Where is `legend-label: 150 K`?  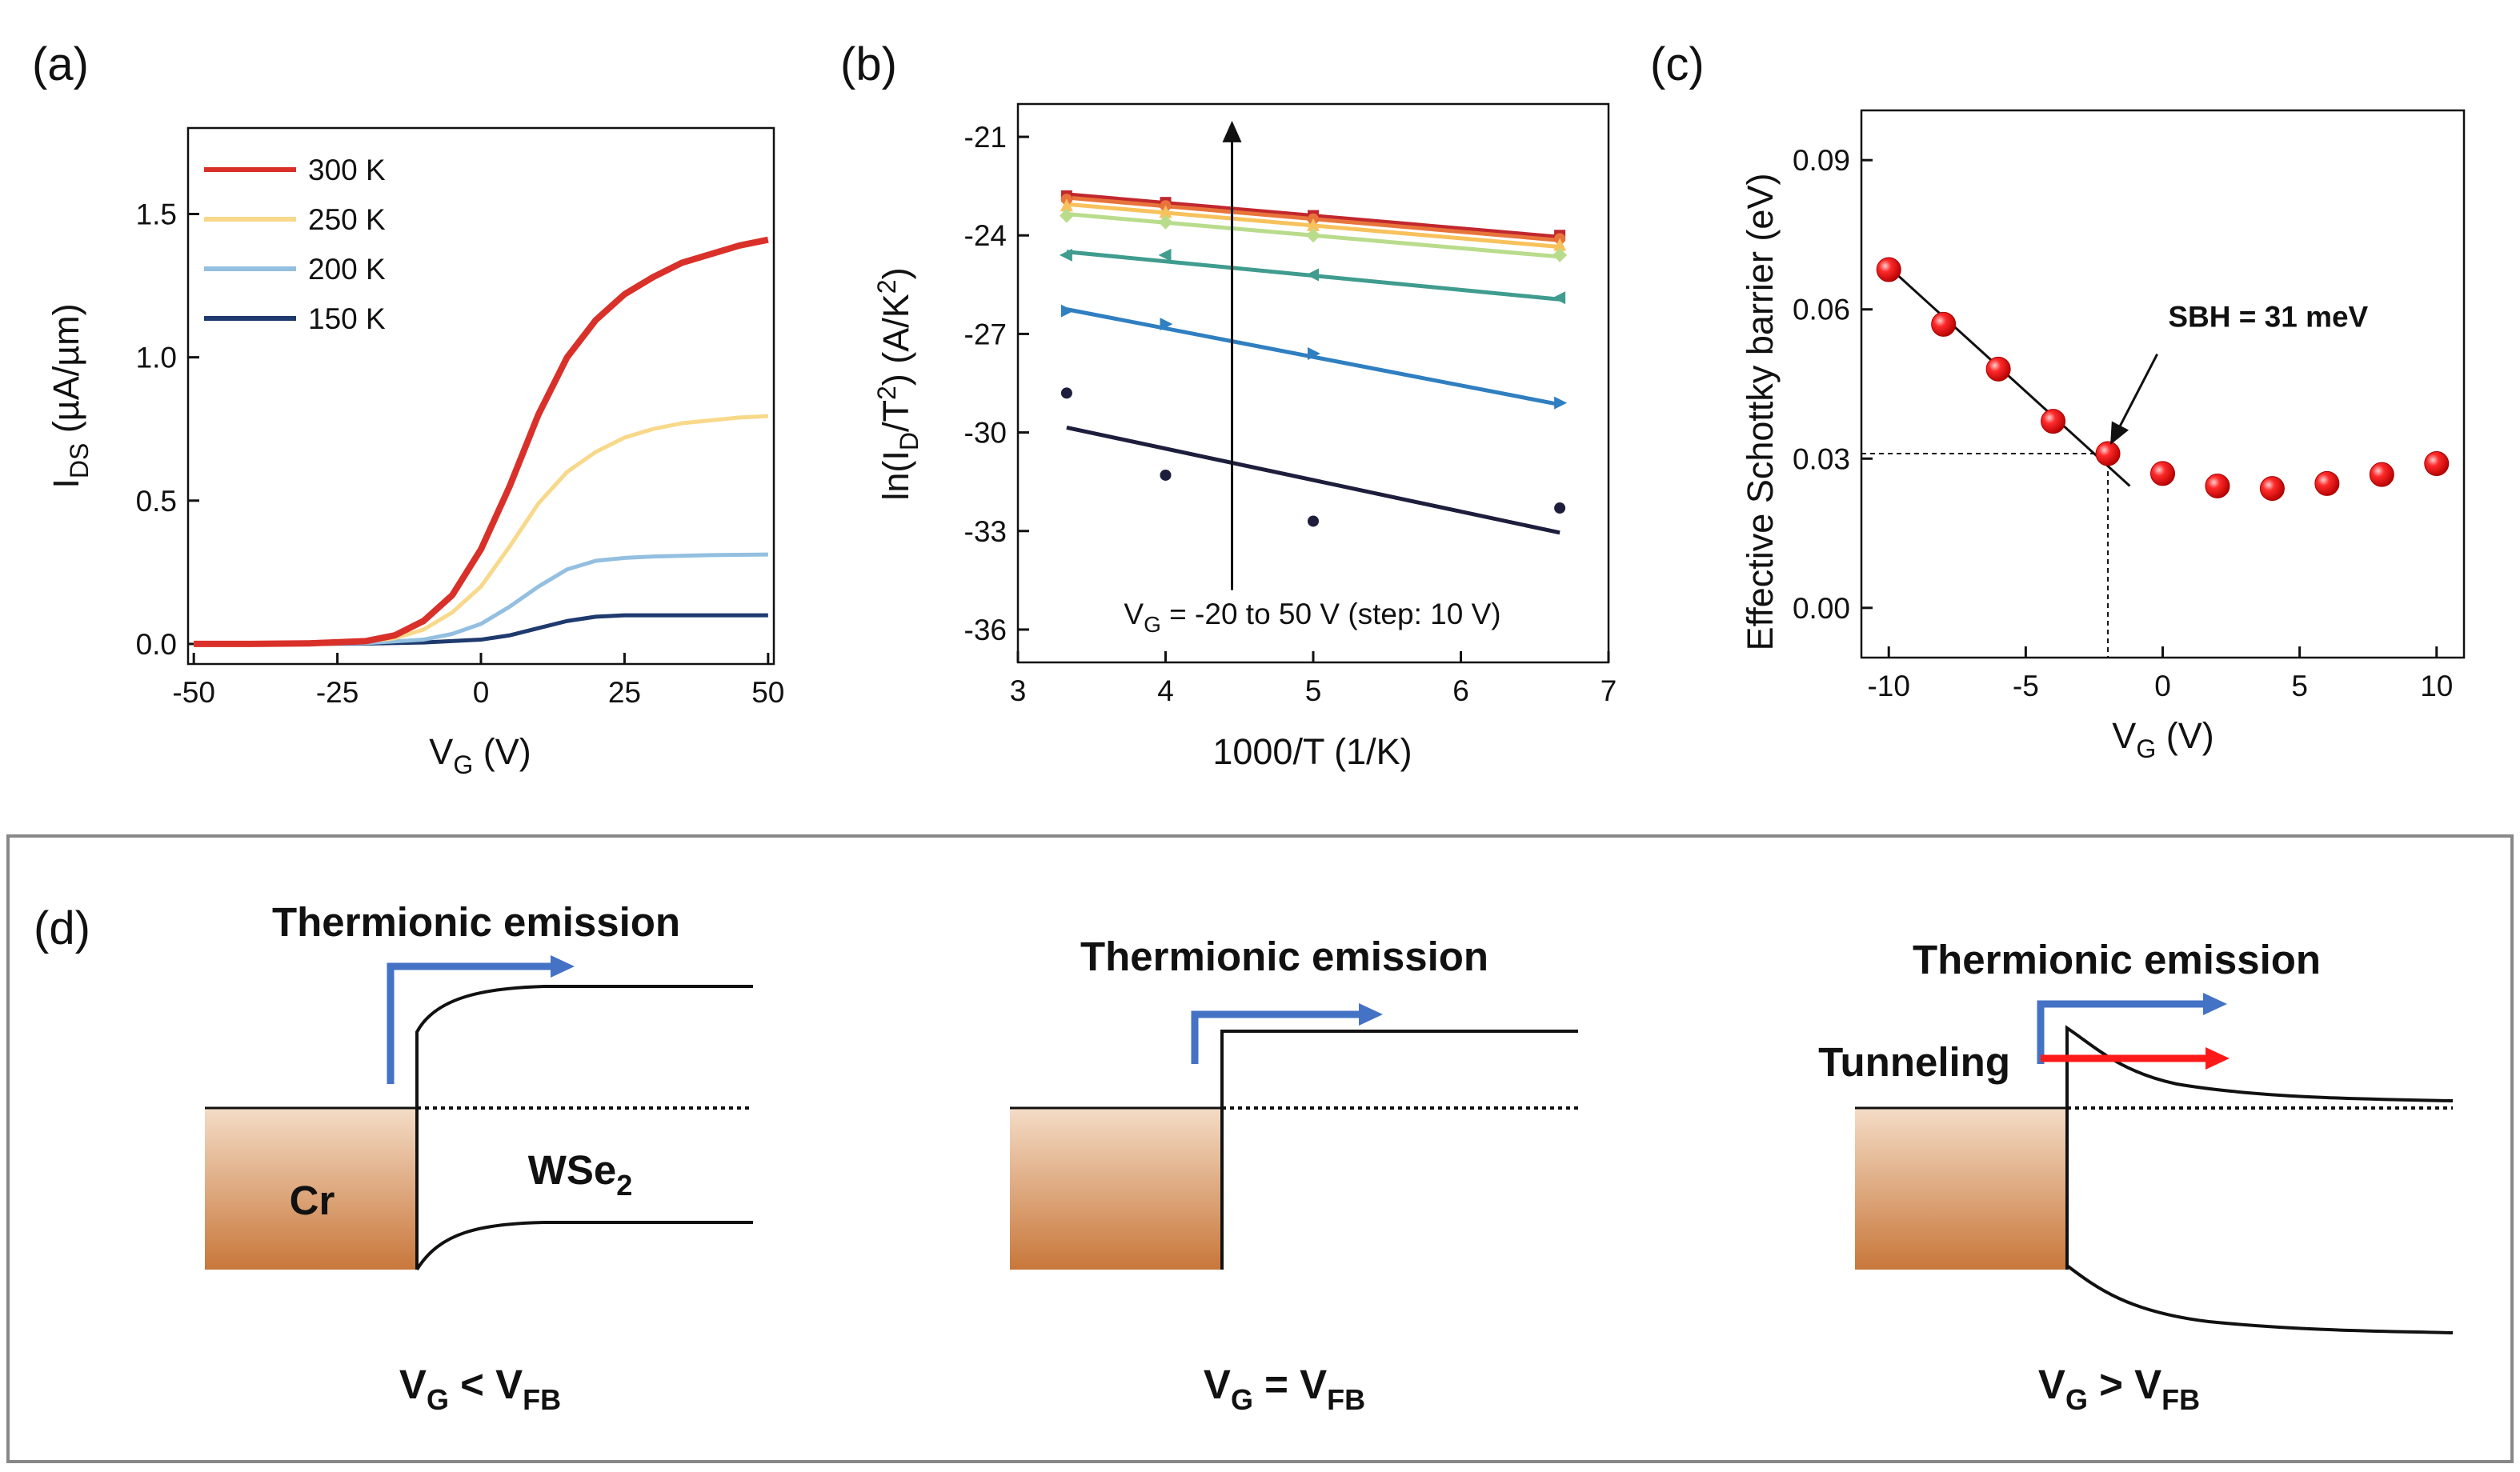
legend-label: 150 K is located at coordinates (347, 318).